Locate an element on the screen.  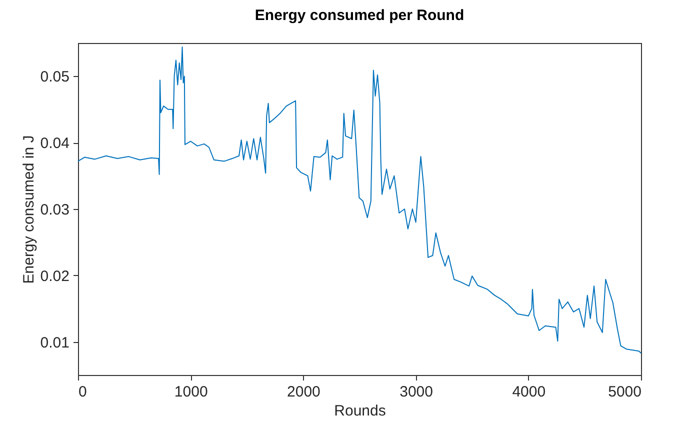
chart-title: Energy consumed per Round is located at coordinates (359, 15).